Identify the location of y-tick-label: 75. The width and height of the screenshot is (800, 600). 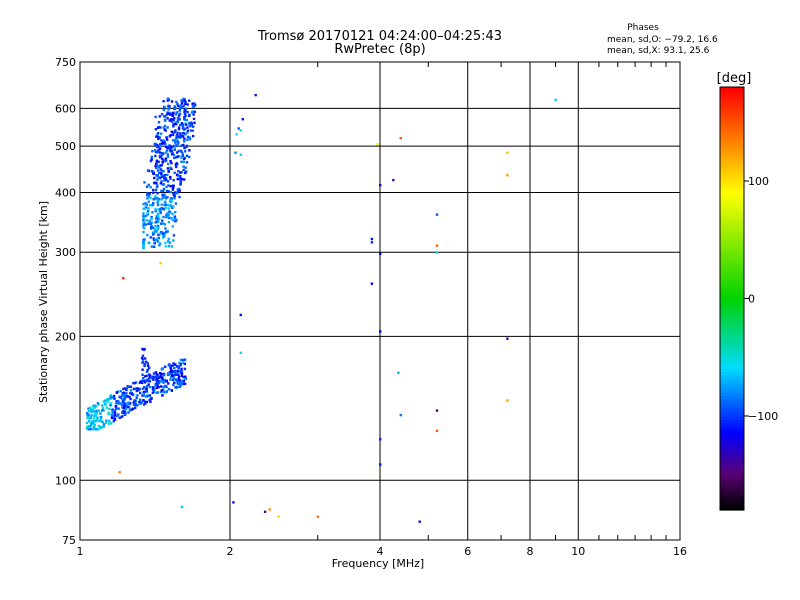
(69, 540).